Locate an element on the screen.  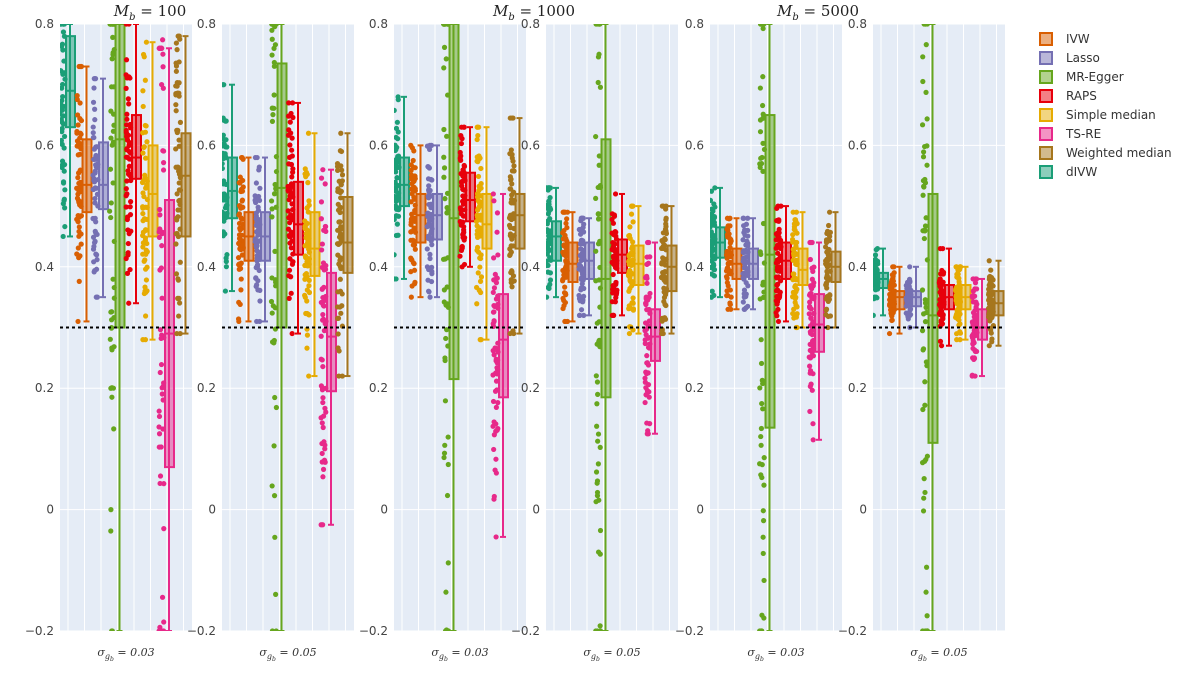
box-raps is located at coordinates (294, 218).